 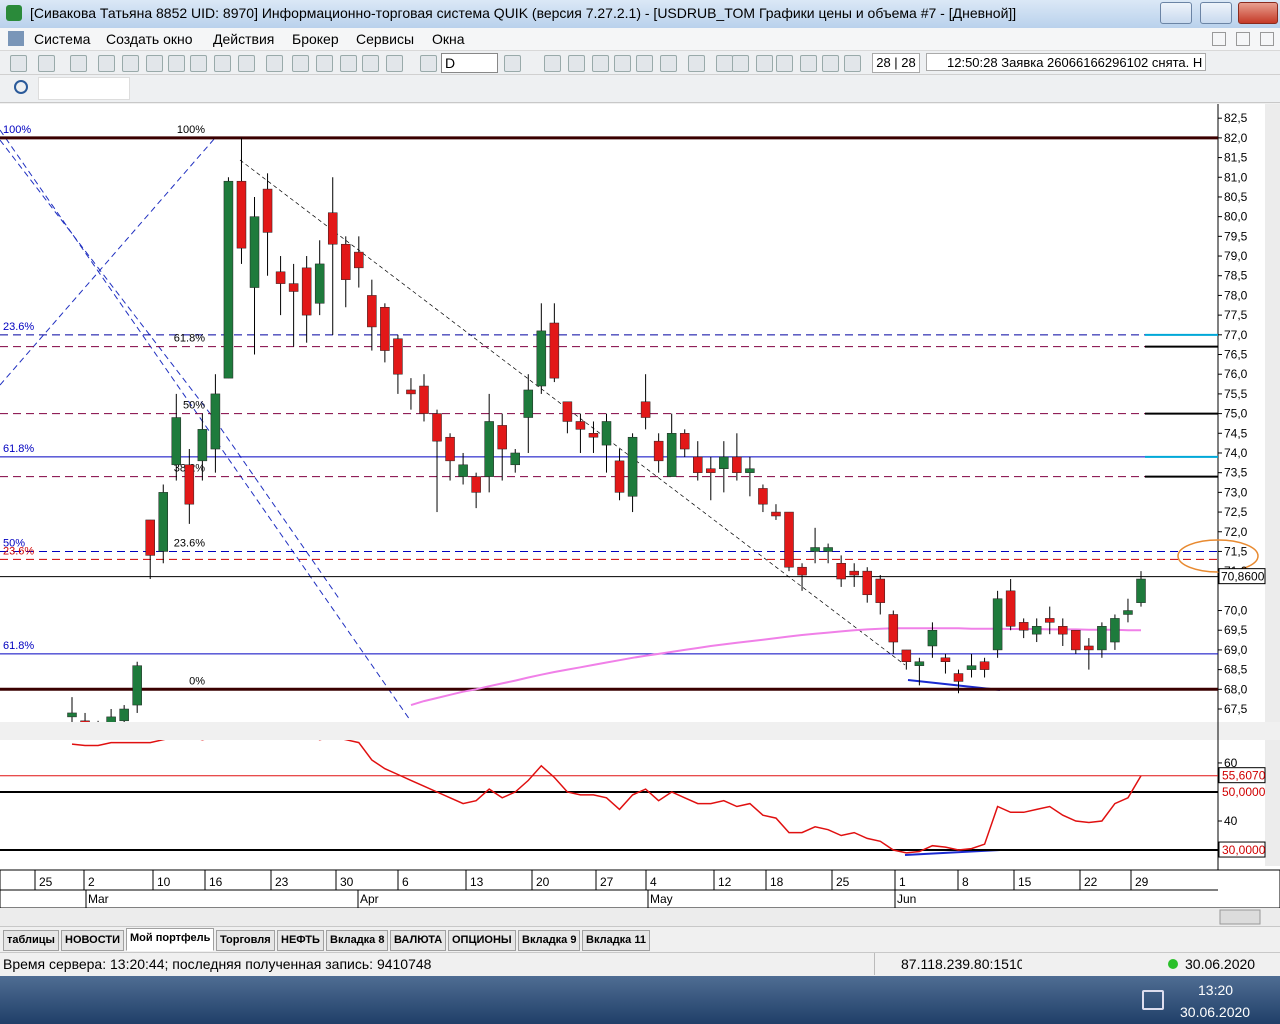 What do you see at coordinates (1236, 295) in the screenshot?
I see `y-tick-label: 78,0` at bounding box center [1236, 295].